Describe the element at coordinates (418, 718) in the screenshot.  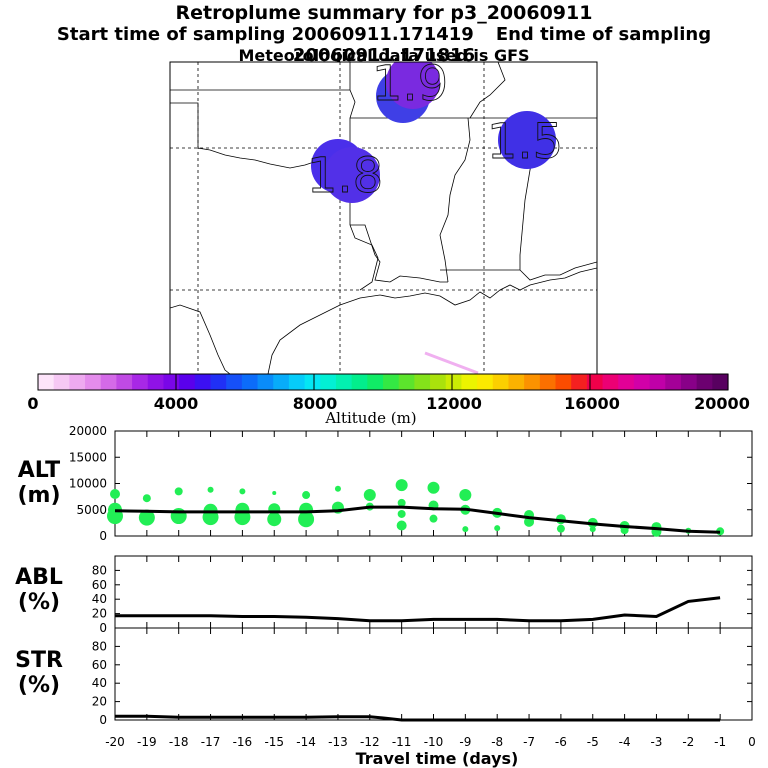
I see `str-series-line` at that location.